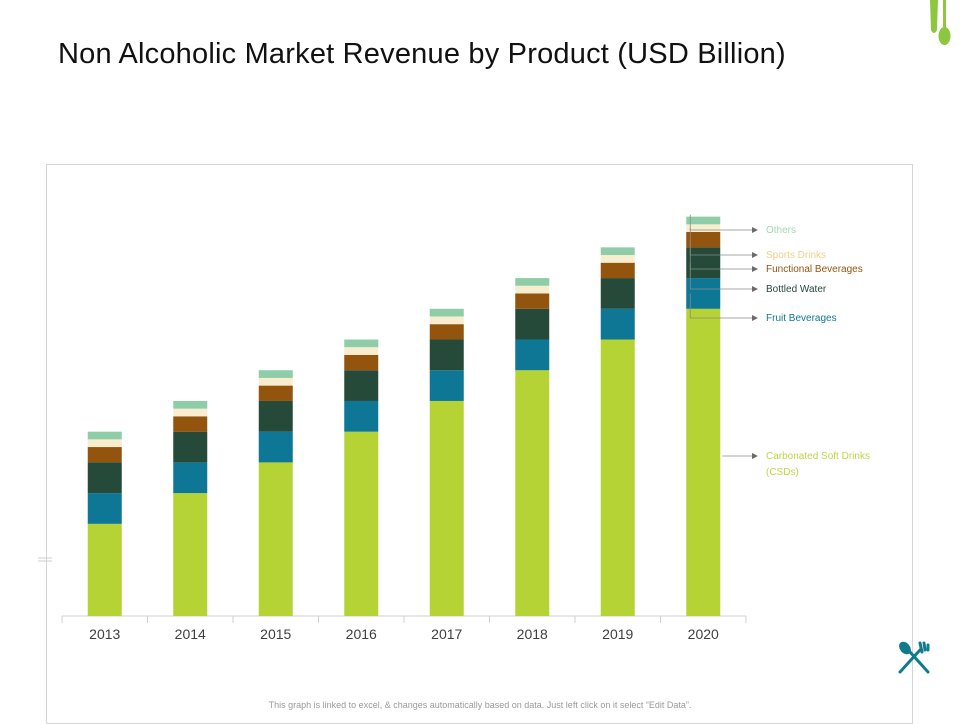 The image size is (960, 724). I want to click on bar-carbonated-soft-drinks-csds-2017, so click(446, 508).